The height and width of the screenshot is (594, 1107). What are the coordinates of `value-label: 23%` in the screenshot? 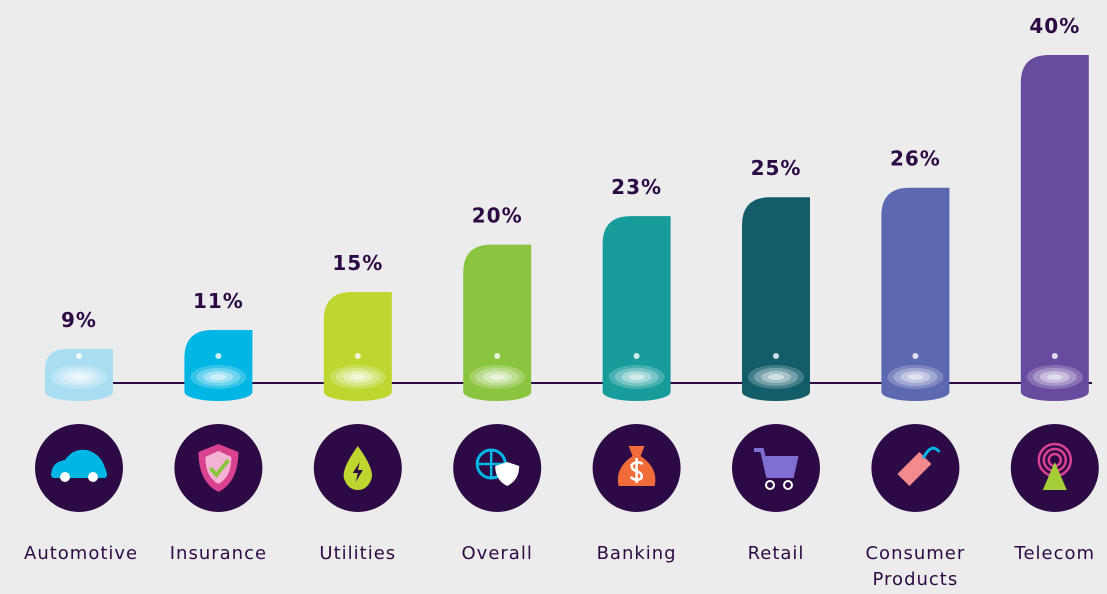 It's located at (636, 187).